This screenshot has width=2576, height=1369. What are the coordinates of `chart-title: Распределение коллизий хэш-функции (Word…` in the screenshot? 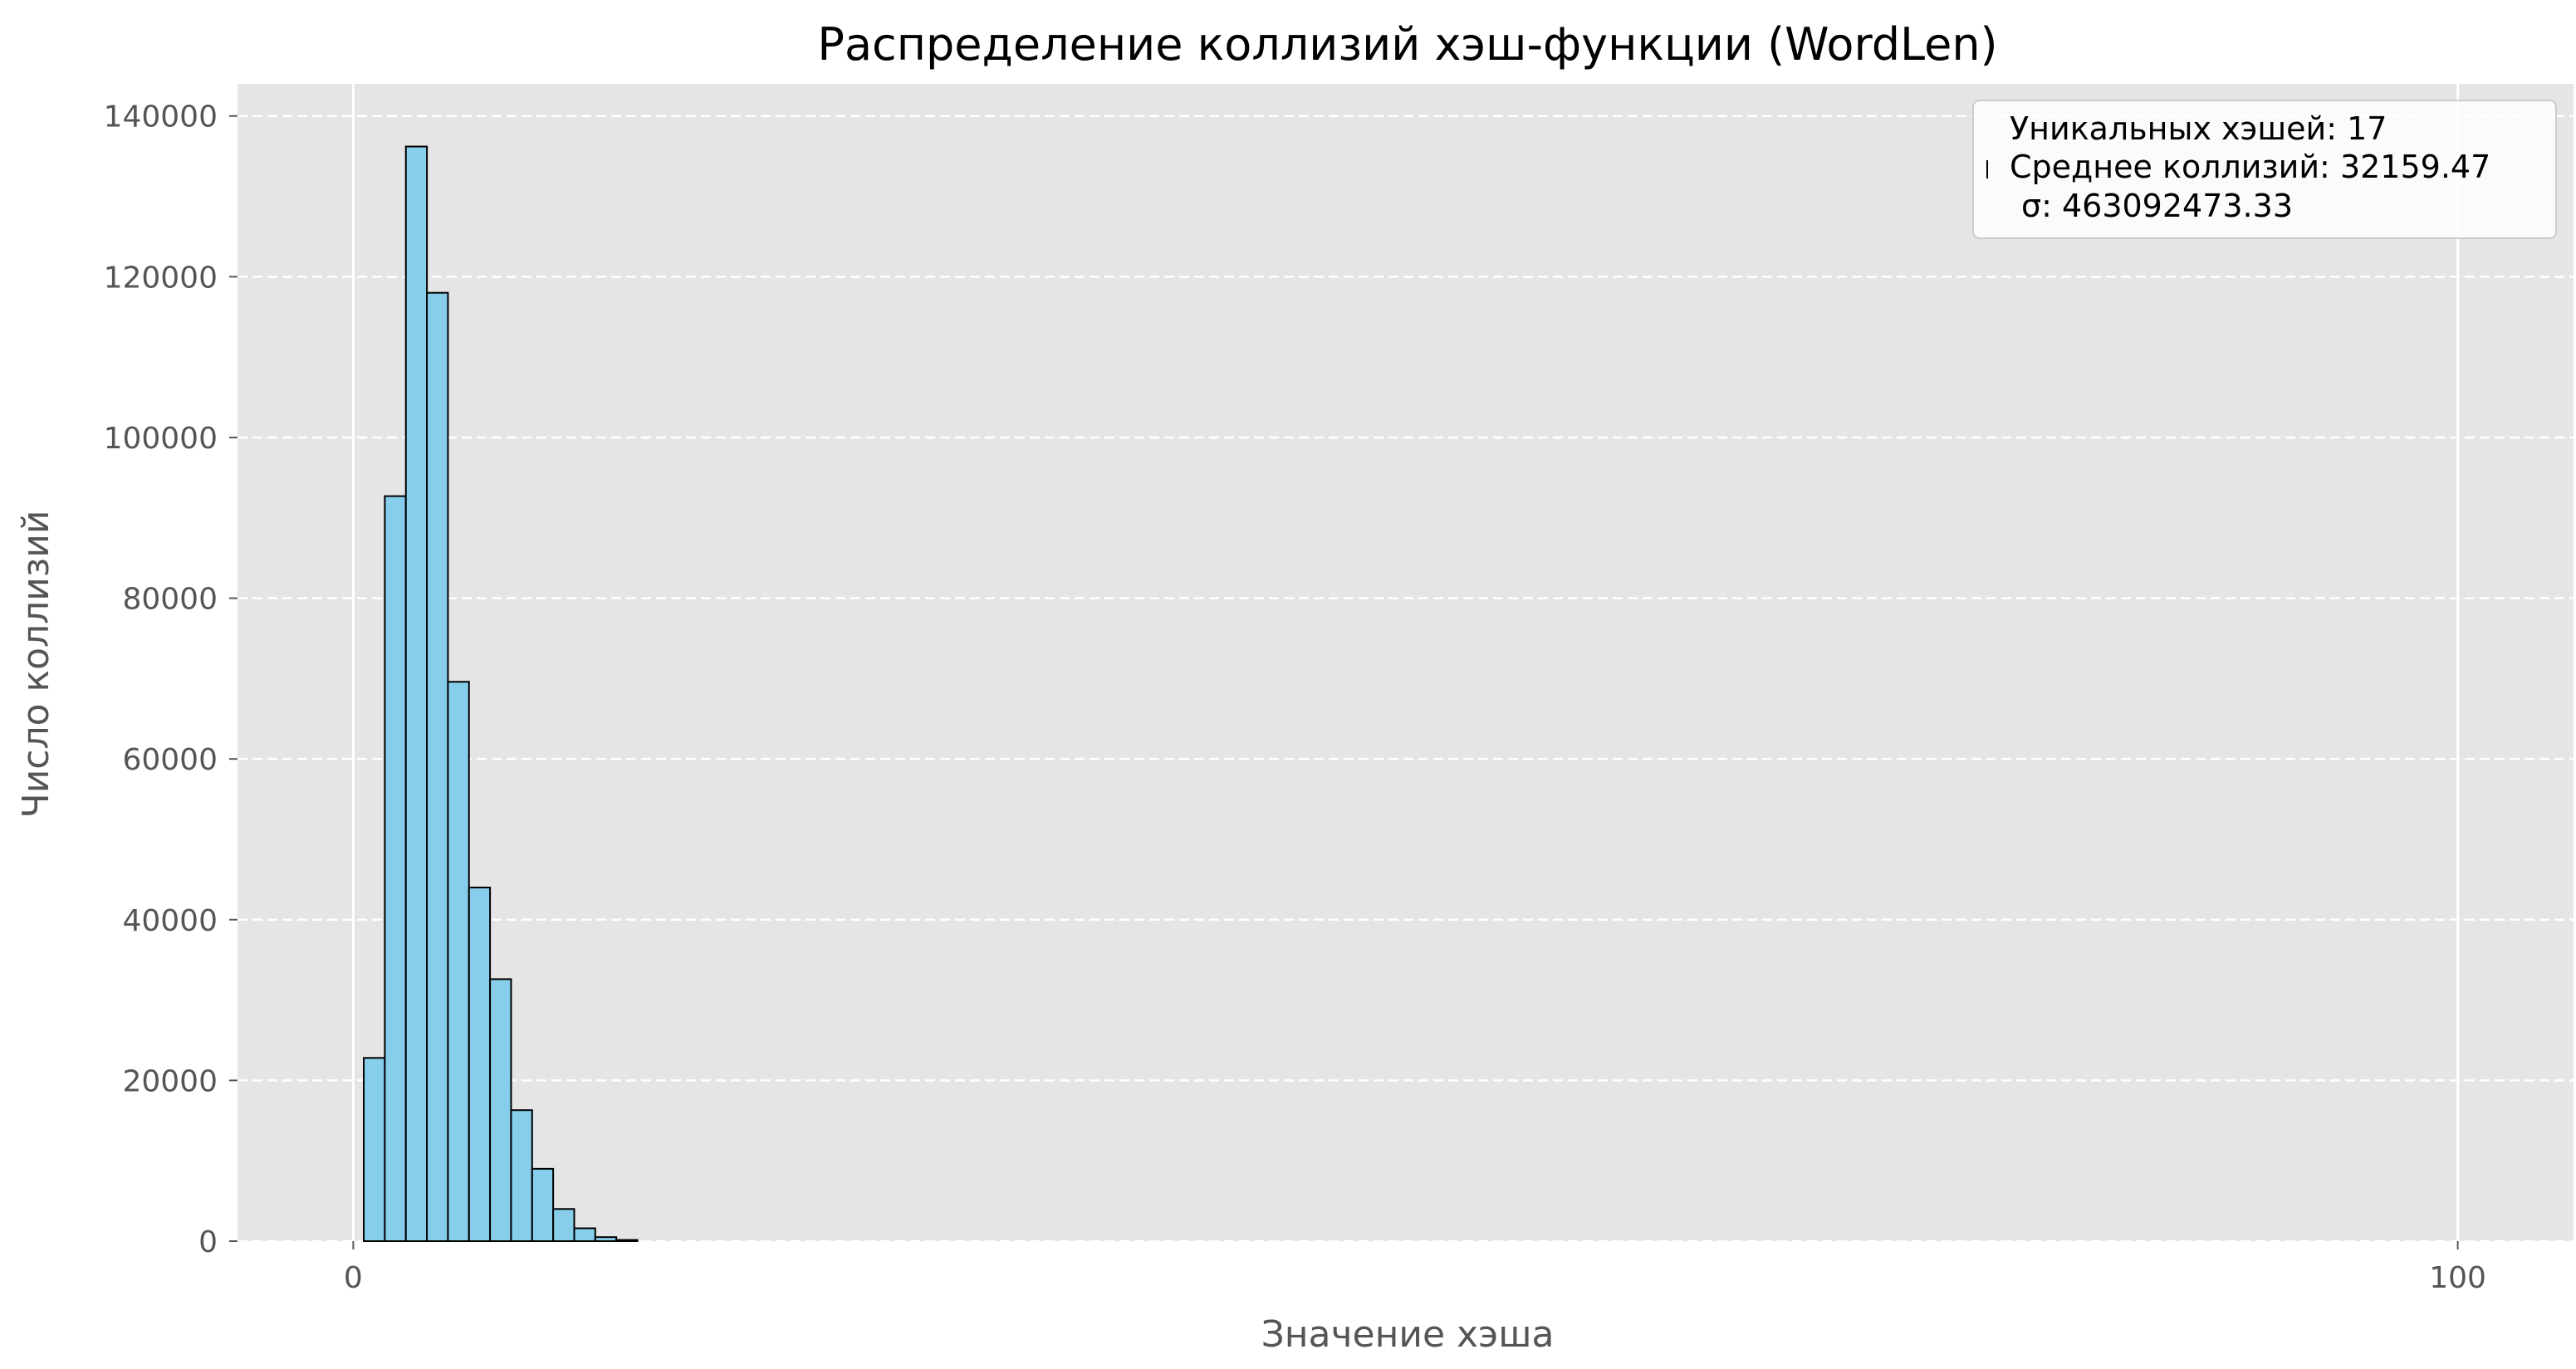 It's located at (1407, 45).